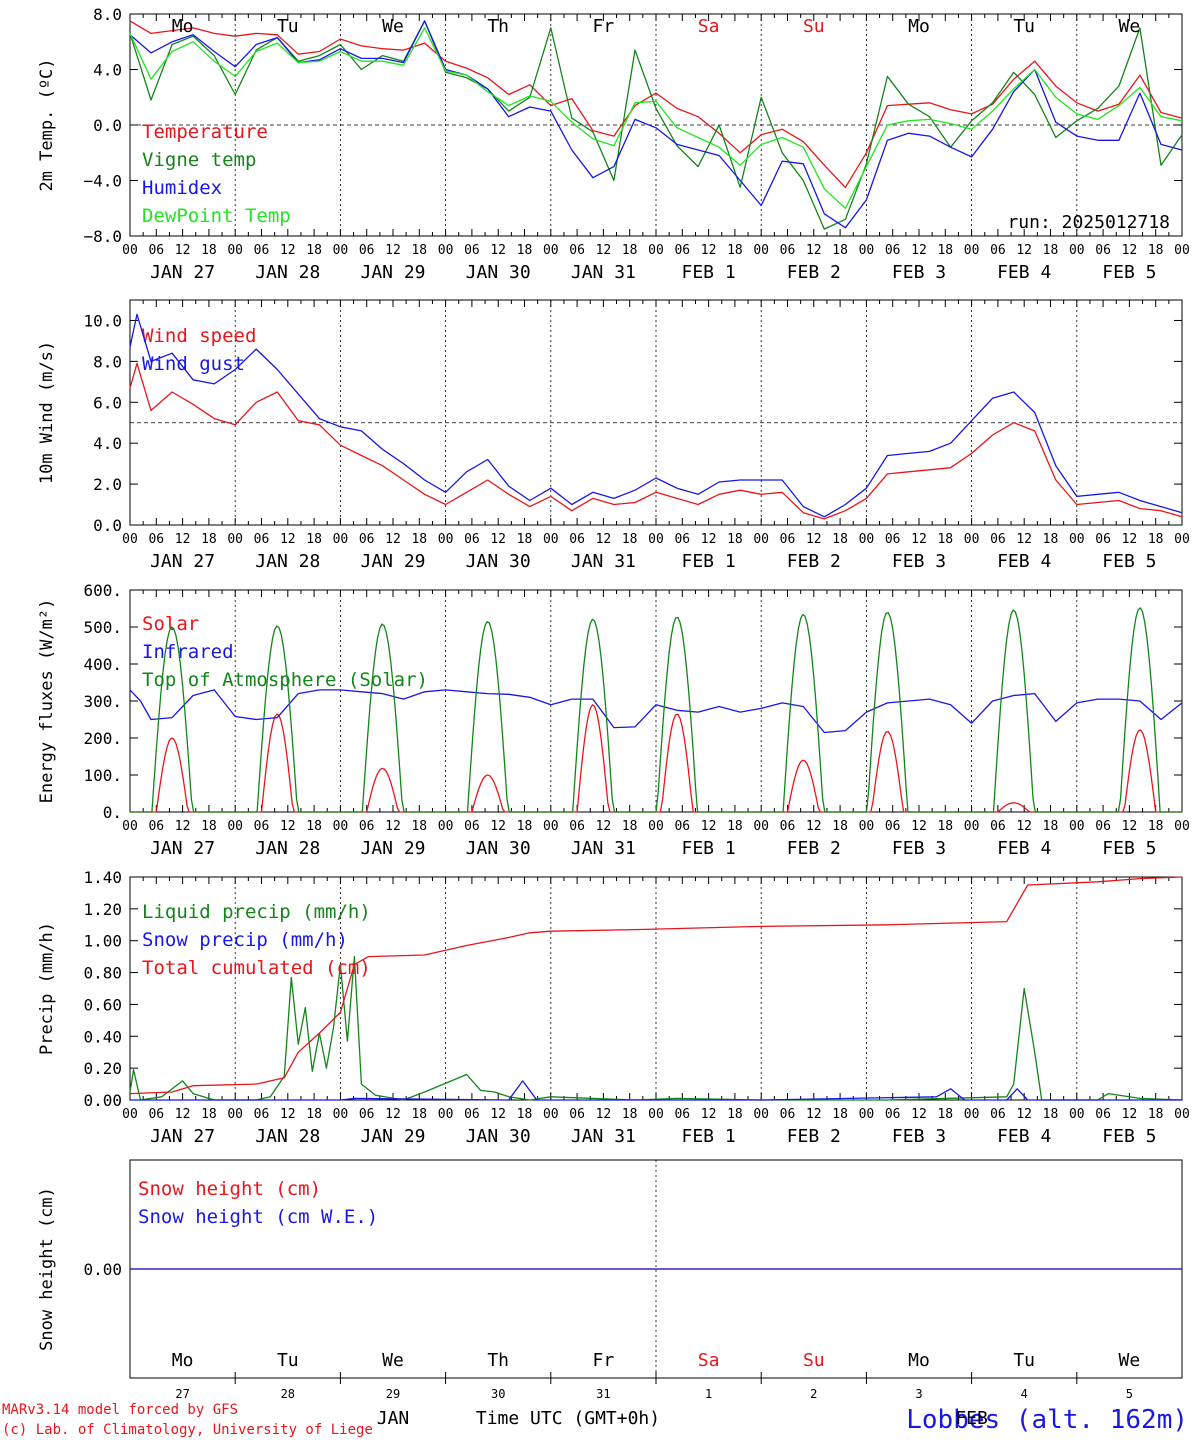  Describe the element at coordinates (182, 1394) in the screenshot. I see `day-number: 27` at that location.